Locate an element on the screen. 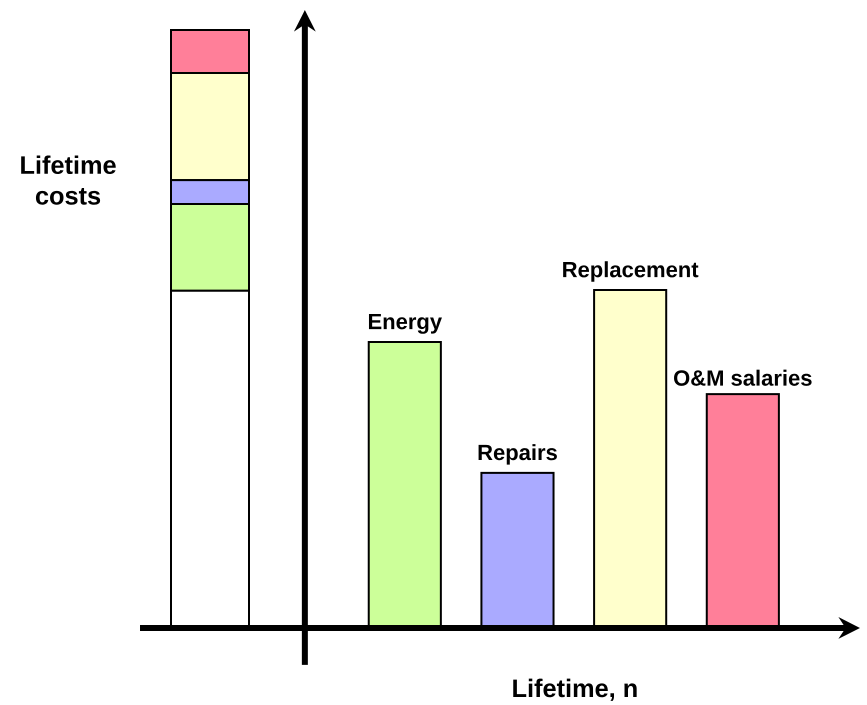 The width and height of the screenshot is (867, 705). x-tick-label: Repairs is located at coordinates (517, 454).